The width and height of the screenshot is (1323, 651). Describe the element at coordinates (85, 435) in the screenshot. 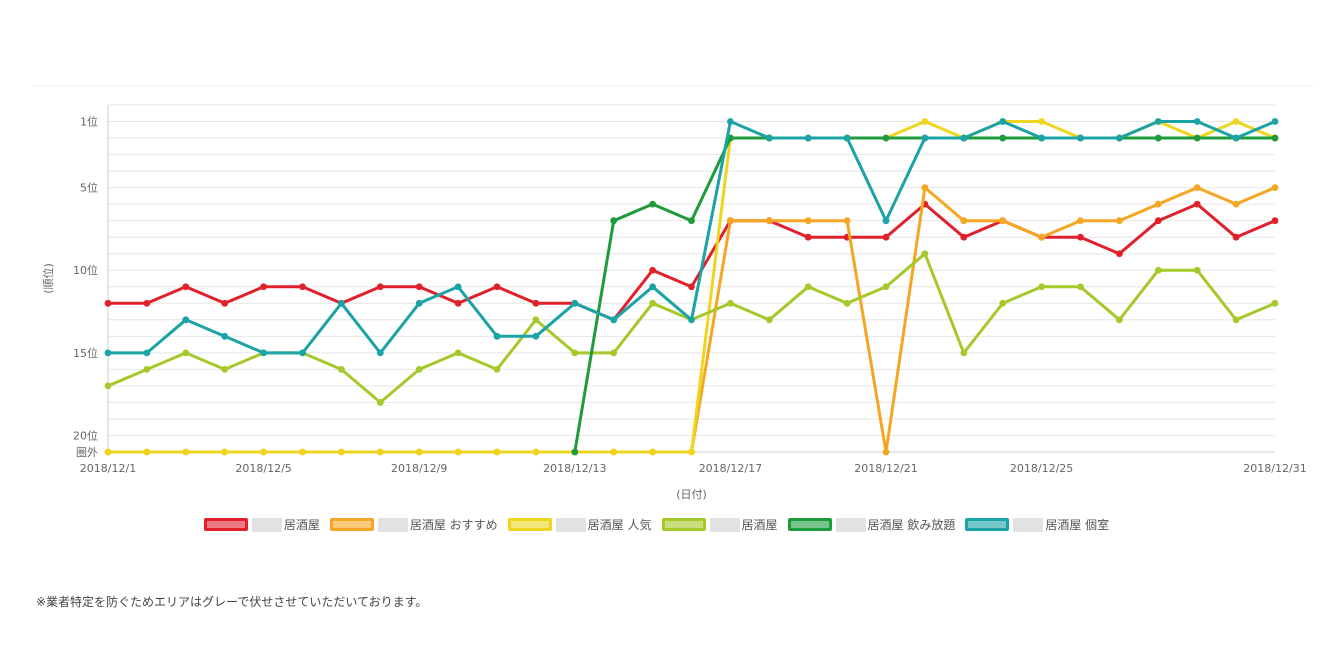

I see `y-tick-label: 20位` at that location.